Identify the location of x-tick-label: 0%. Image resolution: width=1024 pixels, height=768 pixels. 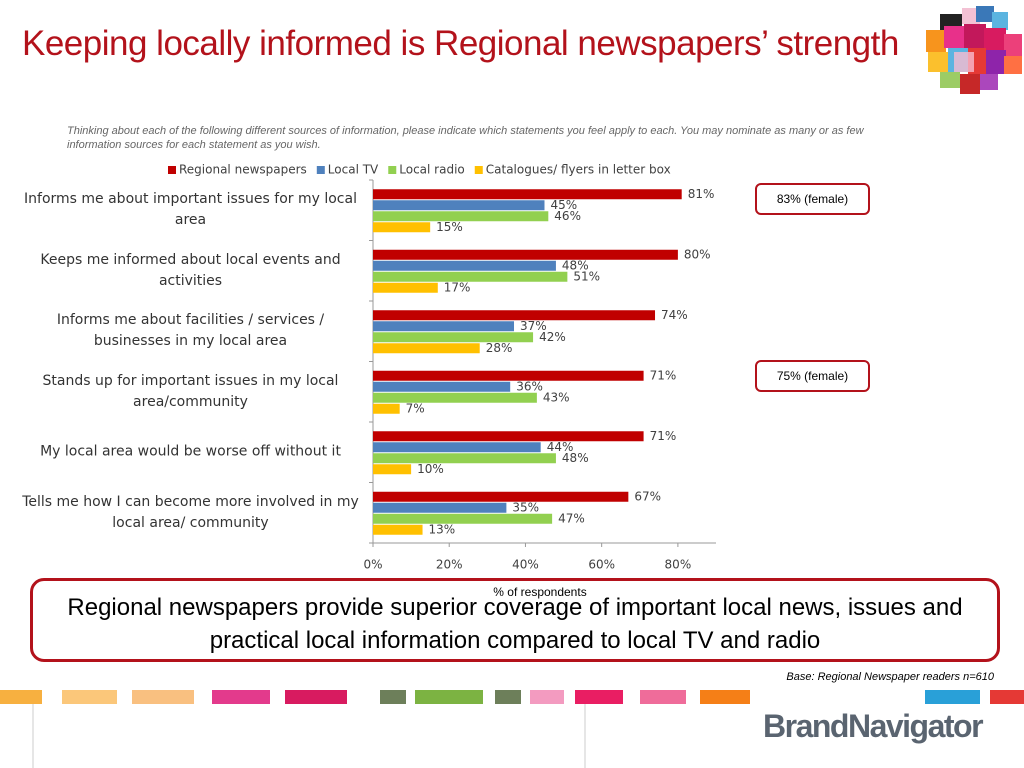
(372, 565).